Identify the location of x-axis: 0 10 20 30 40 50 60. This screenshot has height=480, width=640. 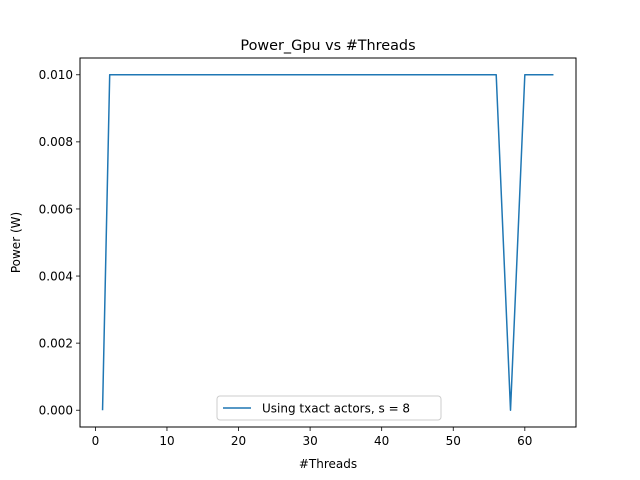
(312, 437).